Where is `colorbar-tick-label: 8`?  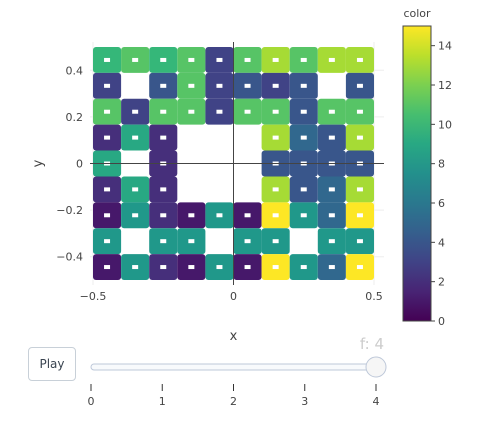 colorbar-tick-label: 8 is located at coordinates (441, 164).